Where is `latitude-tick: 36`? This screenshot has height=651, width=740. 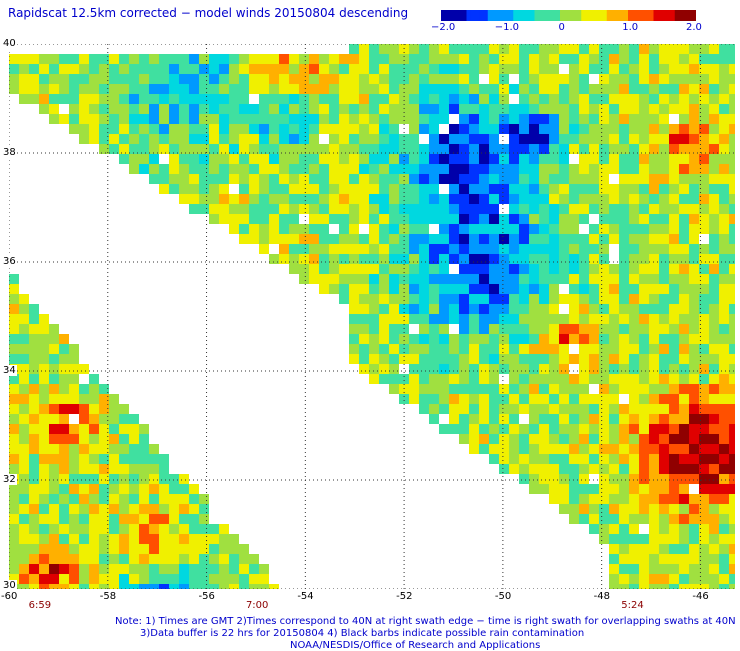 latitude-tick: 36 is located at coordinates (9, 261).